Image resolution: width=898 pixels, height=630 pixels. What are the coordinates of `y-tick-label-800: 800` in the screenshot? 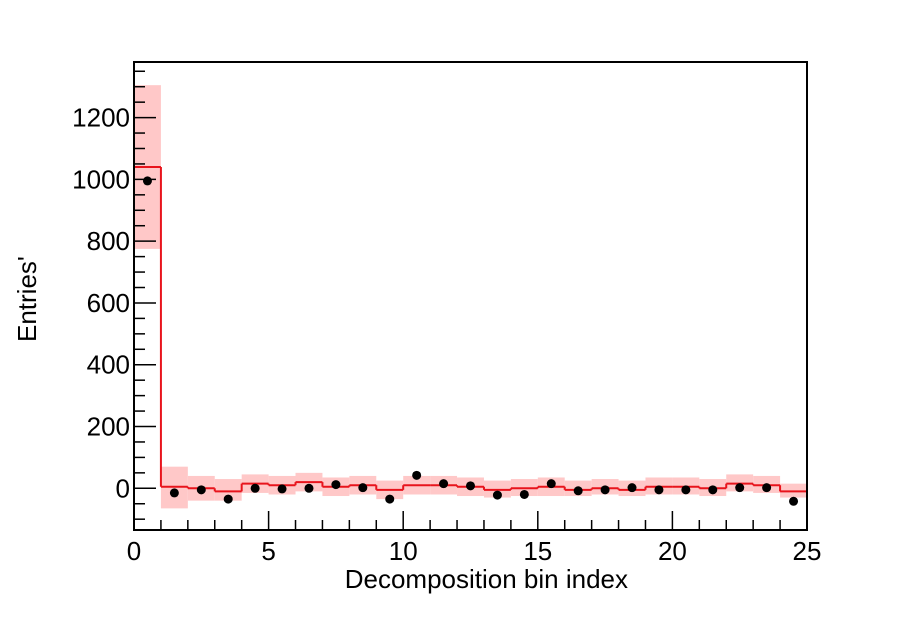 It's located at (108, 241).